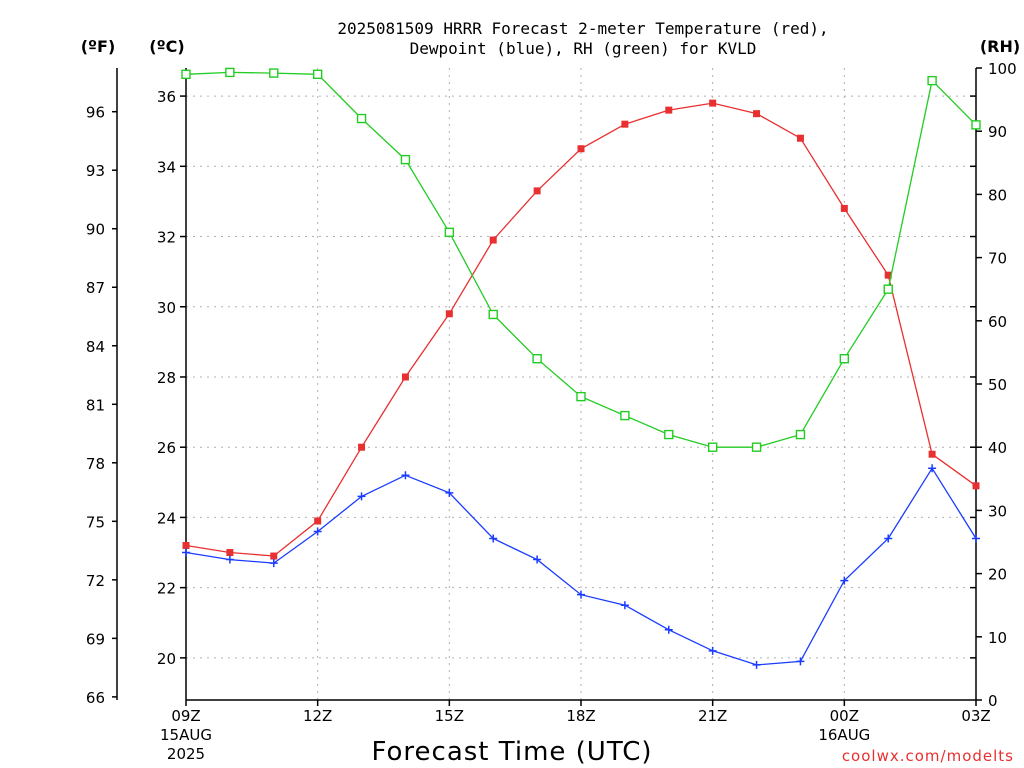 The height and width of the screenshot is (768, 1024). I want to click on celsius-tick-label: 28, so click(166, 378).